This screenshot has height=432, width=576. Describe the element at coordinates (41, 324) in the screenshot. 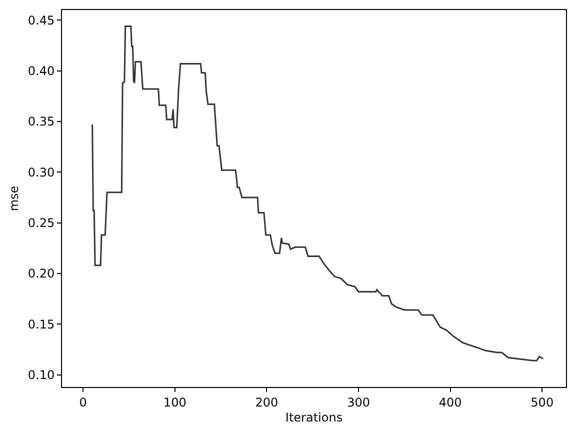

I see `y-tick-label: 0.15` at that location.